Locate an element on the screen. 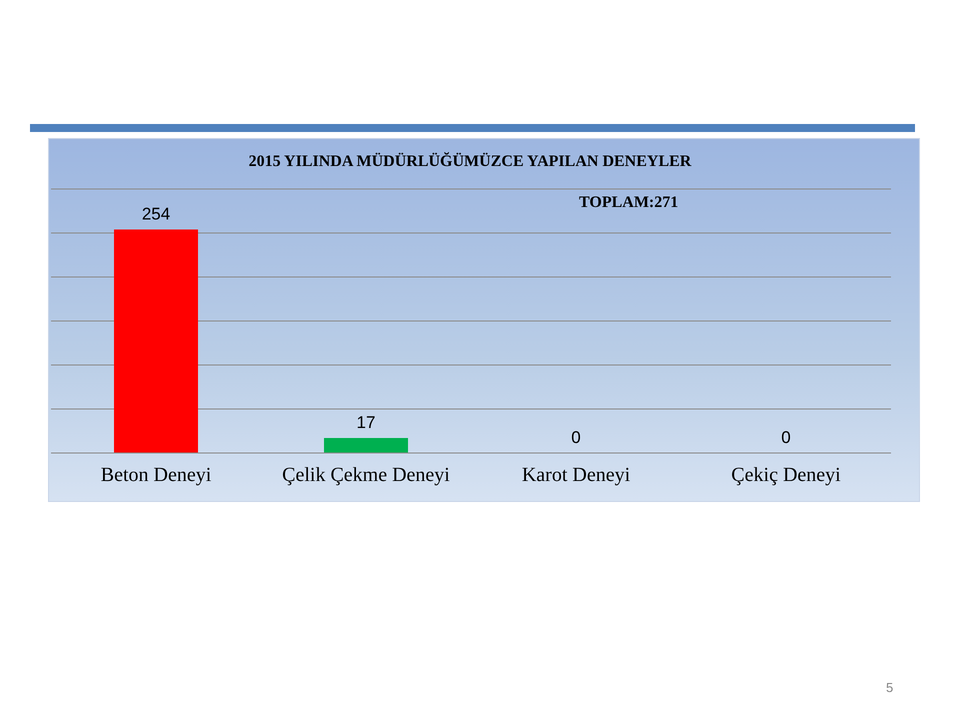  x-tick-label: Çelik Çekme Deneyi is located at coordinates (366, 475).